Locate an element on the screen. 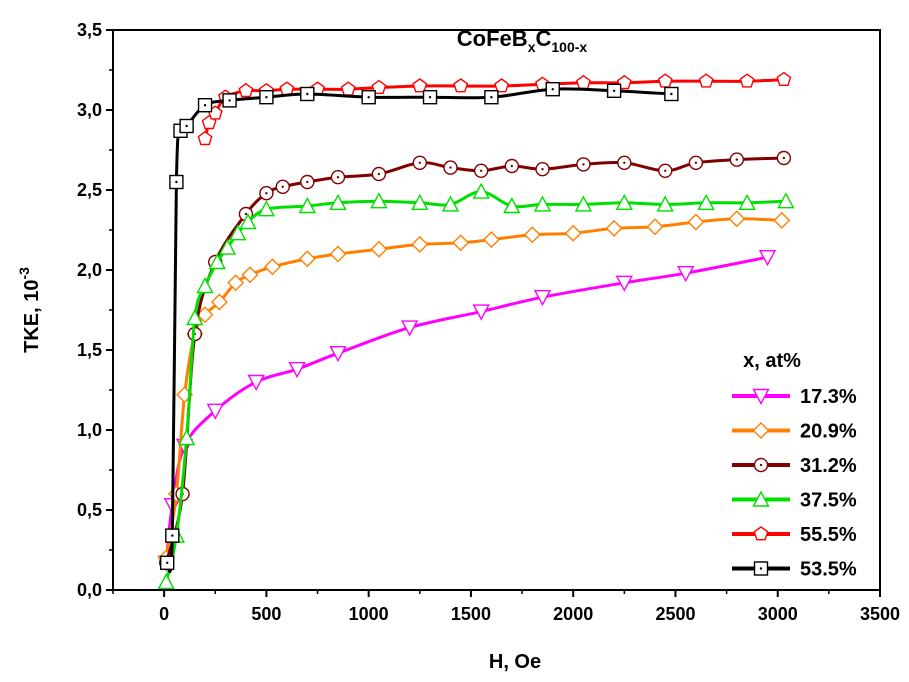 This screenshot has width=909, height=682. x-tick-label: 3500 is located at coordinates (880, 614).